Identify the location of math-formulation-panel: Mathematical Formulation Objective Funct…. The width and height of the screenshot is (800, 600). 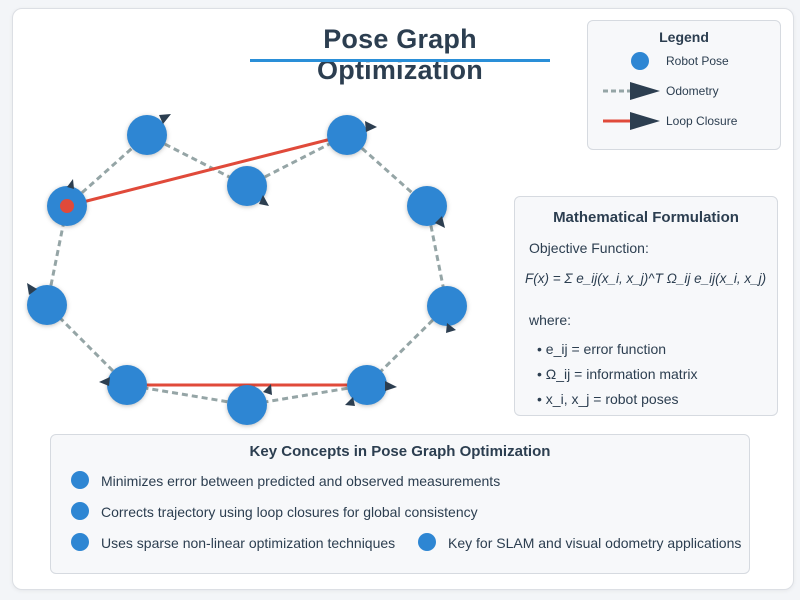
(646, 306).